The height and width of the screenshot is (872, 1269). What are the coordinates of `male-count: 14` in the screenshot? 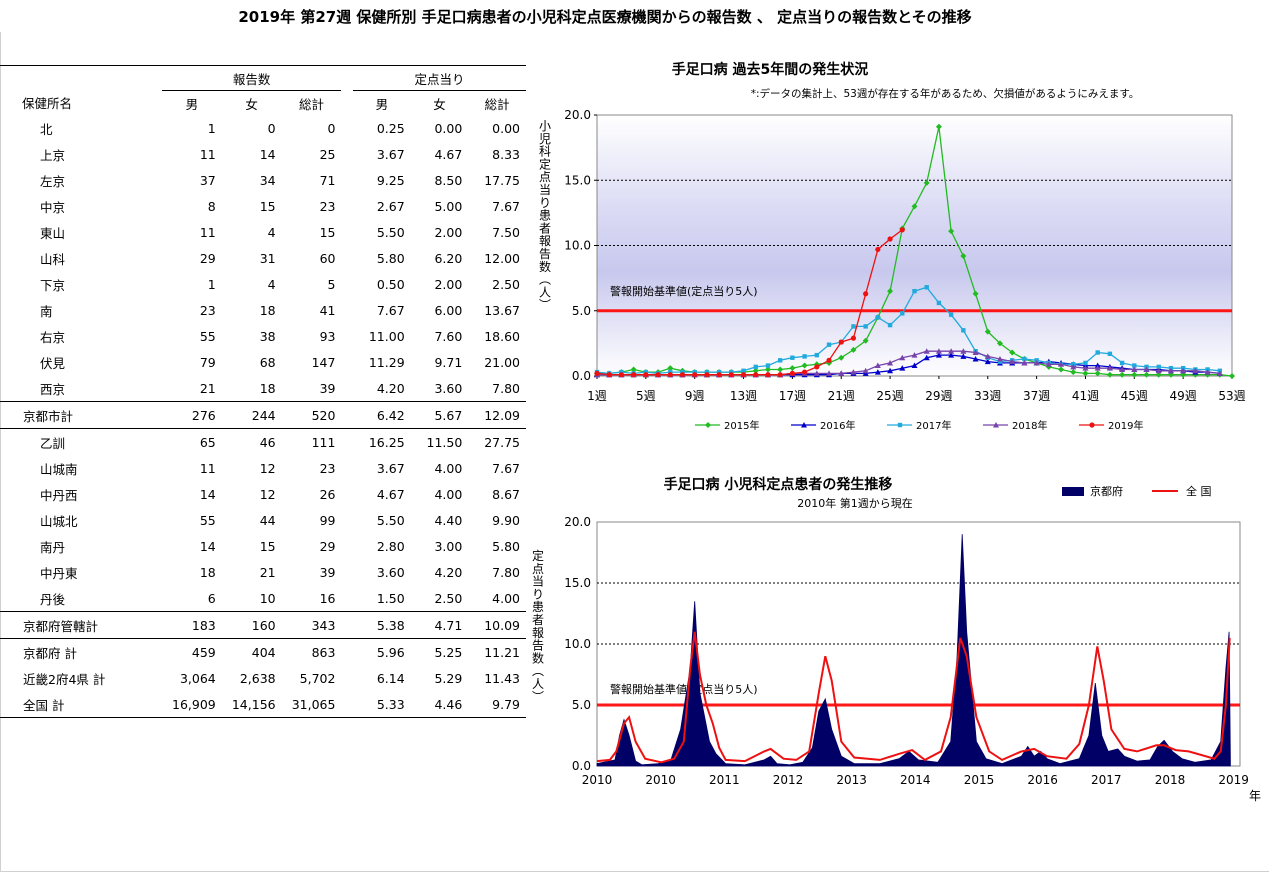 It's located at (207, 494).